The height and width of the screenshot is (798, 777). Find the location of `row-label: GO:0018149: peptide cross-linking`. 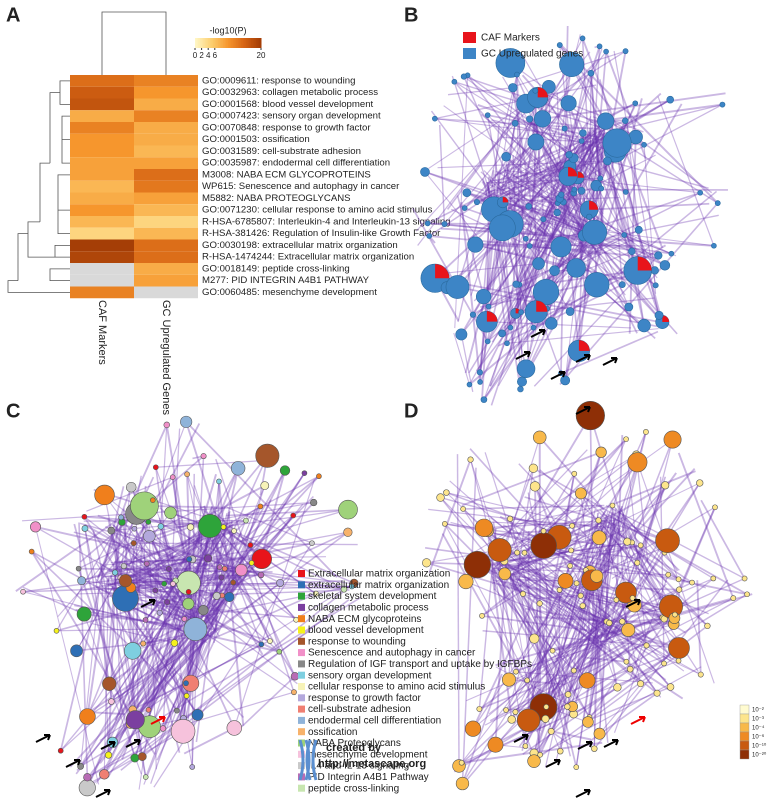

row-label: GO:0018149: peptide cross-linking is located at coordinates (276, 268).